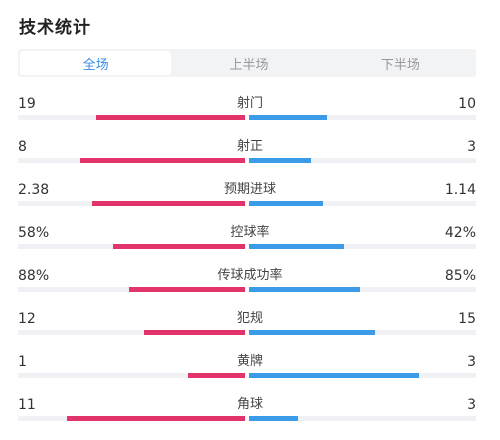 The height and width of the screenshot is (440, 500). I want to click on away-value: 1.14, so click(460, 190).